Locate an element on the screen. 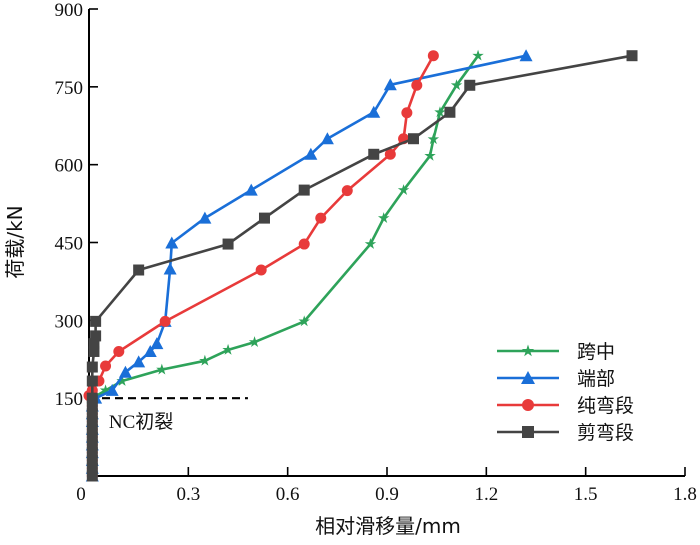 The height and width of the screenshot is (545, 700). y-tick-label: 750 is located at coordinates (69, 88).